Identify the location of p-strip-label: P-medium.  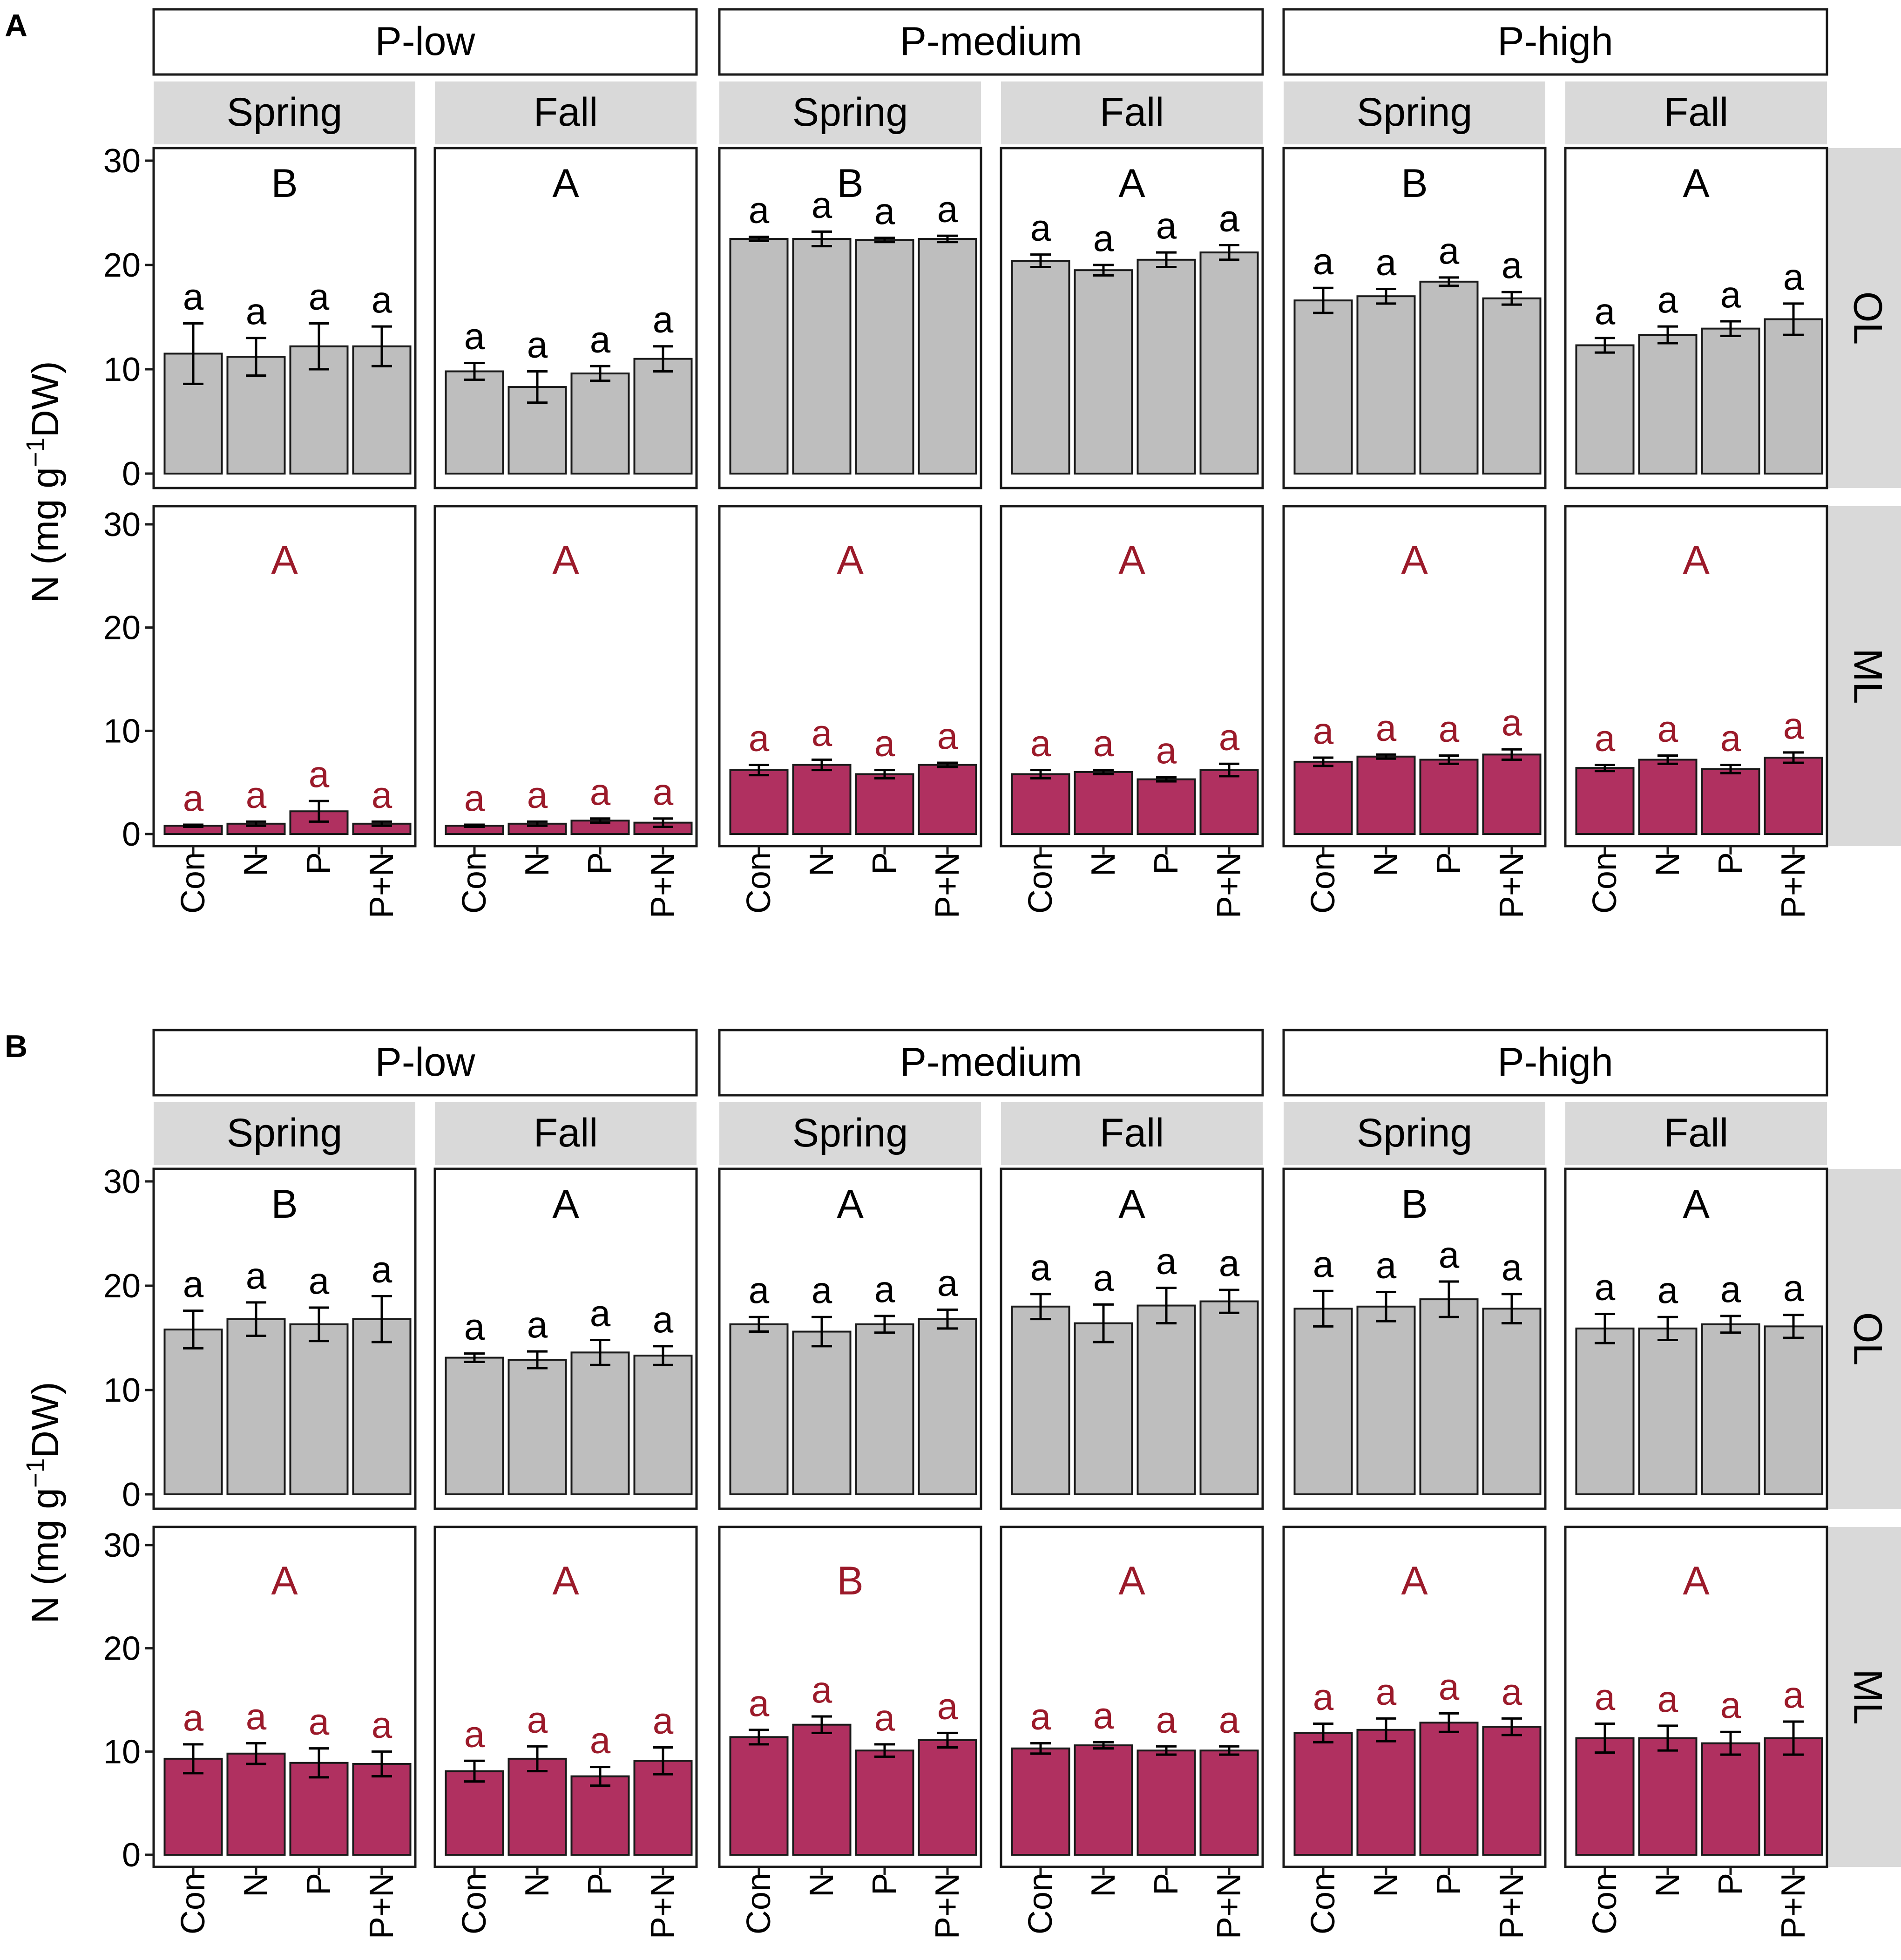
(991, 41).